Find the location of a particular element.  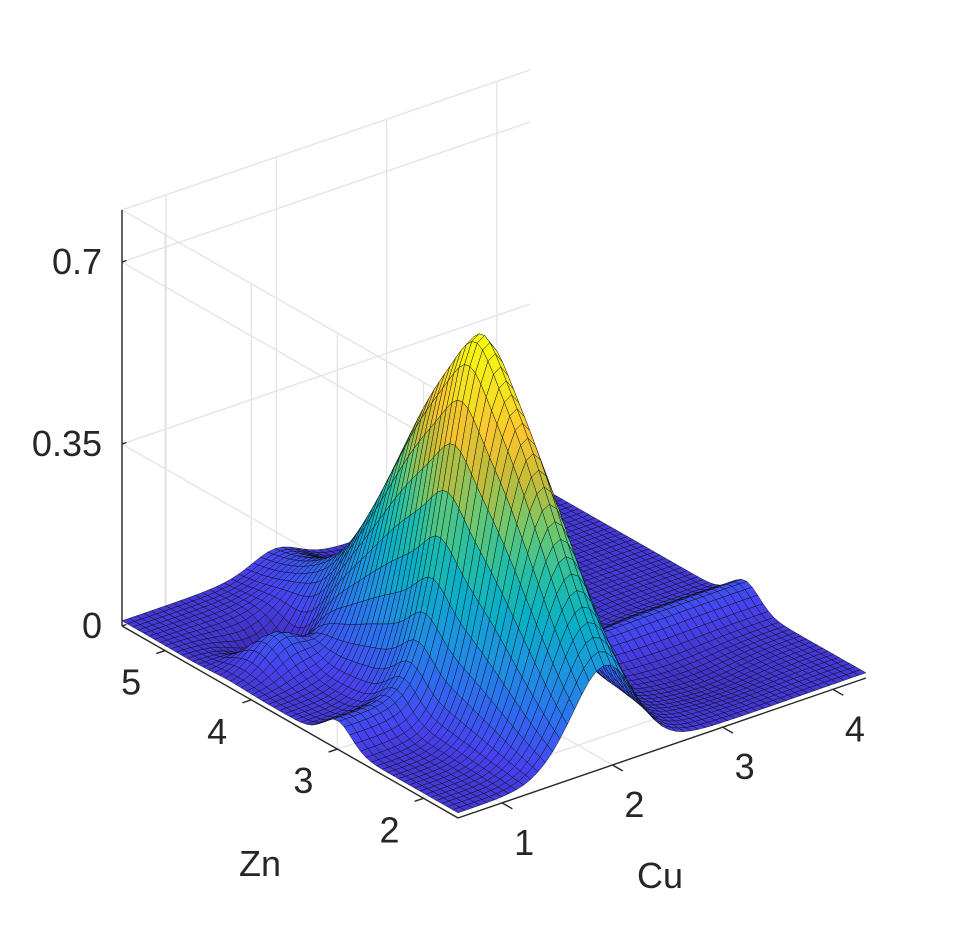

y-tick-label: 5 is located at coordinates (131, 682).